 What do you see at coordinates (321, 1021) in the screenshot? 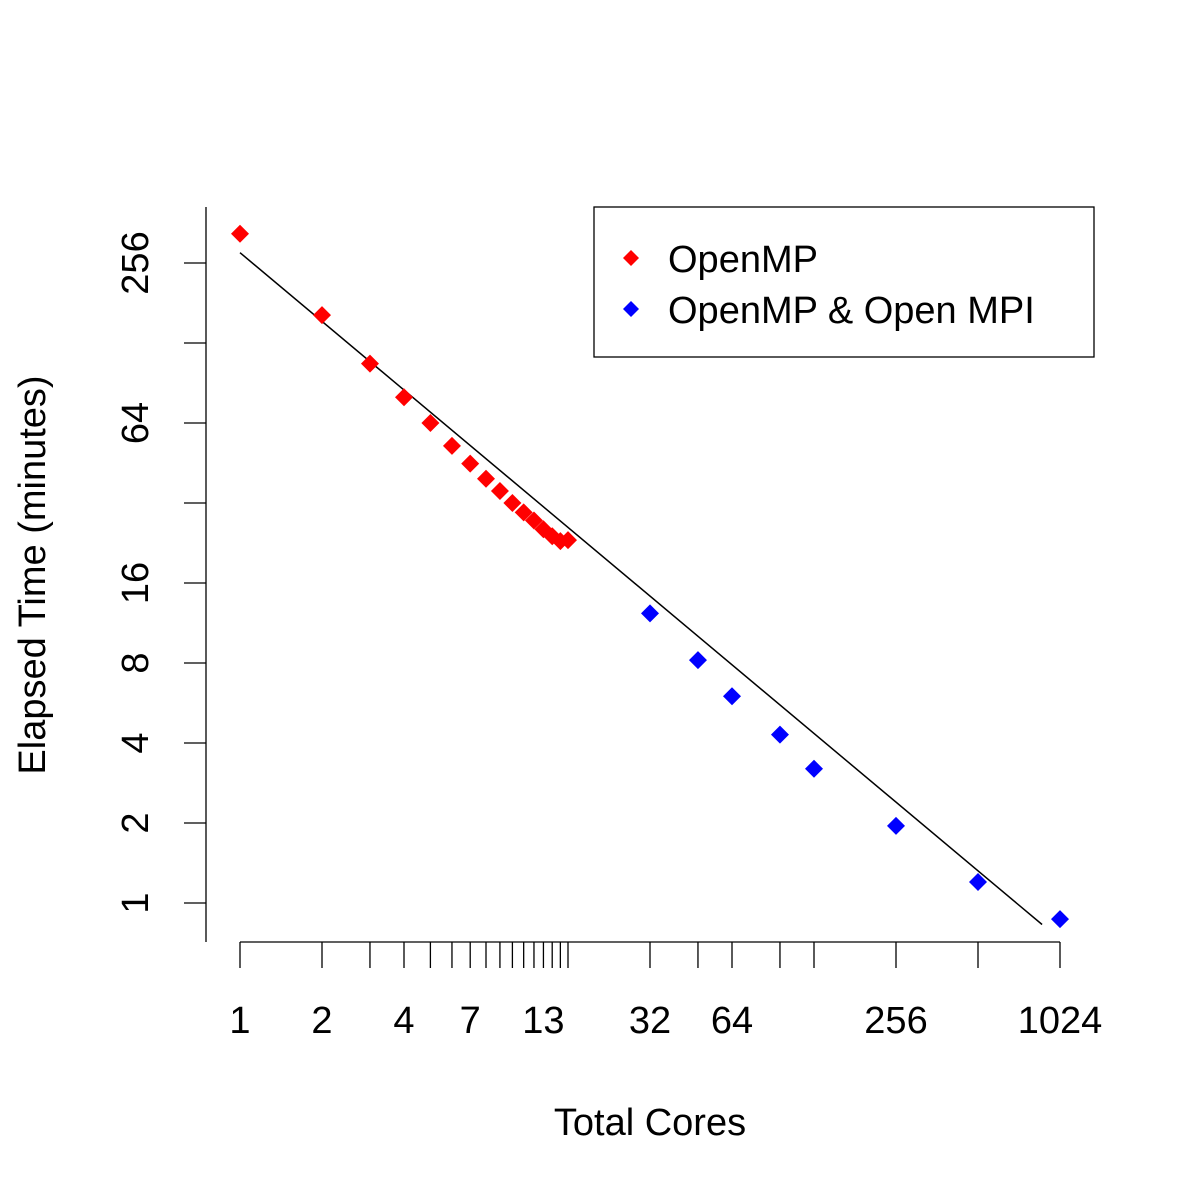
I see `x-tick-label-2: 2` at bounding box center [321, 1021].